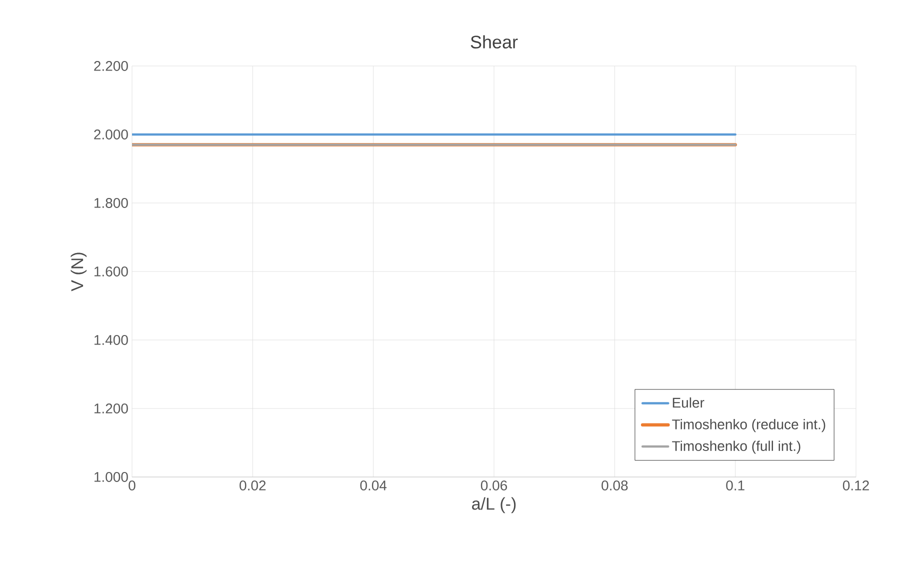 Image resolution: width=905 pixels, height=567 pixels. Describe the element at coordinates (615, 485) in the screenshot. I see `x-tick-label: 0.08` at that location.